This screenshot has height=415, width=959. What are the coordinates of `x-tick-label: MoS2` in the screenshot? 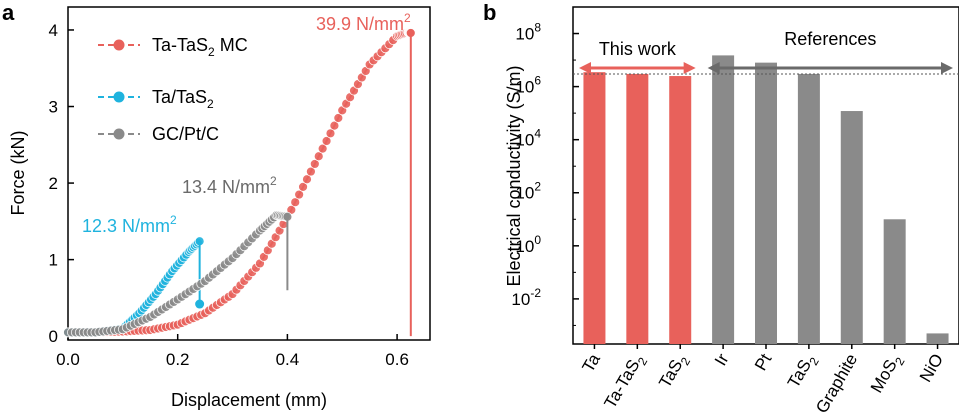 It's located at (887, 374).